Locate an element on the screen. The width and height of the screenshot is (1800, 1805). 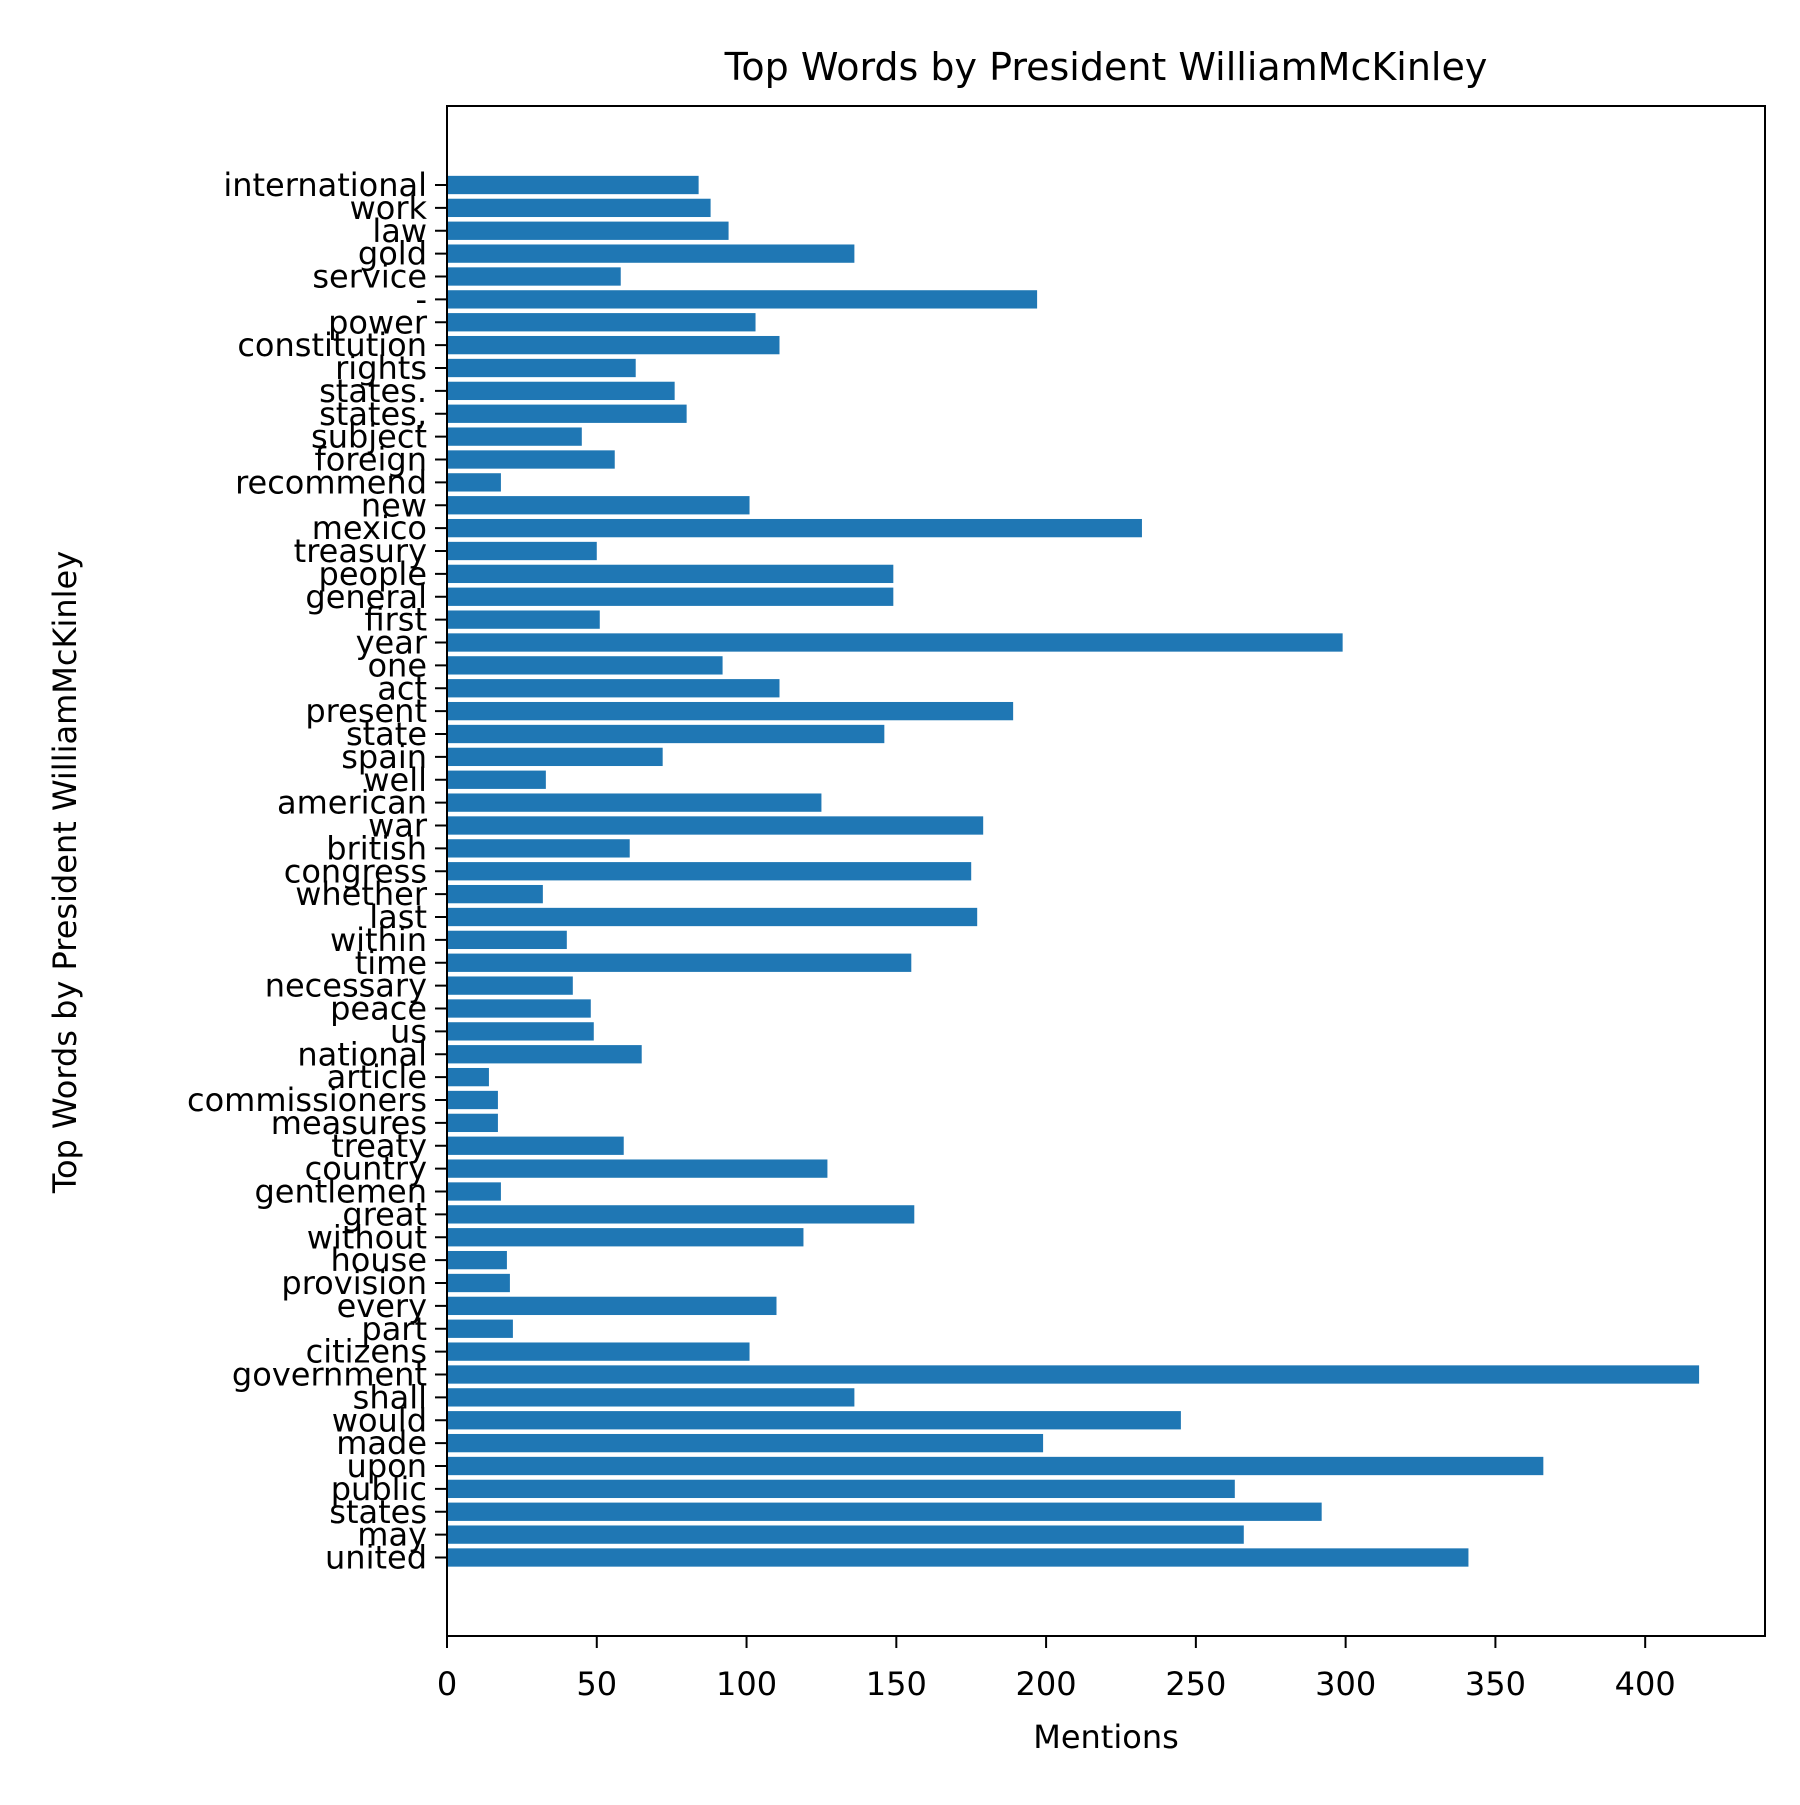
bar-mexico is located at coordinates (794, 528).